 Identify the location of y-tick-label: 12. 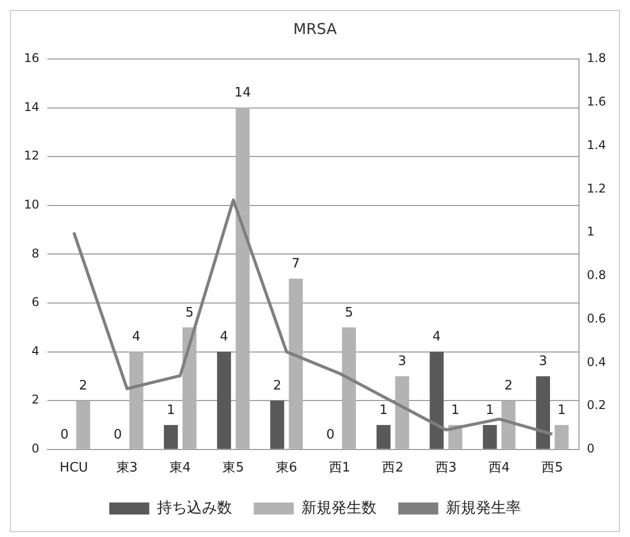
(32, 155).